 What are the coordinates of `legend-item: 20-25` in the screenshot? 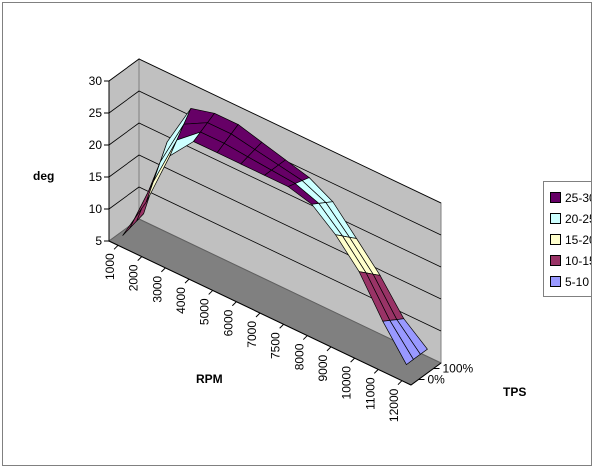 It's located at (570, 218).